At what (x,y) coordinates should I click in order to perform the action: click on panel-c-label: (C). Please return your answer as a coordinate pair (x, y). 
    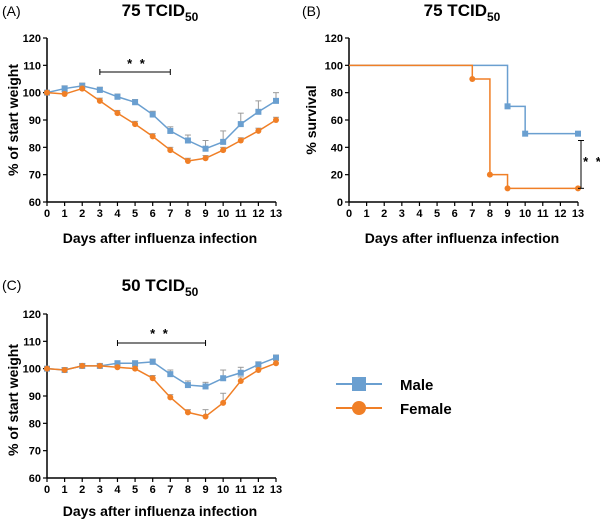
    Looking at the image, I should click on (11, 285).